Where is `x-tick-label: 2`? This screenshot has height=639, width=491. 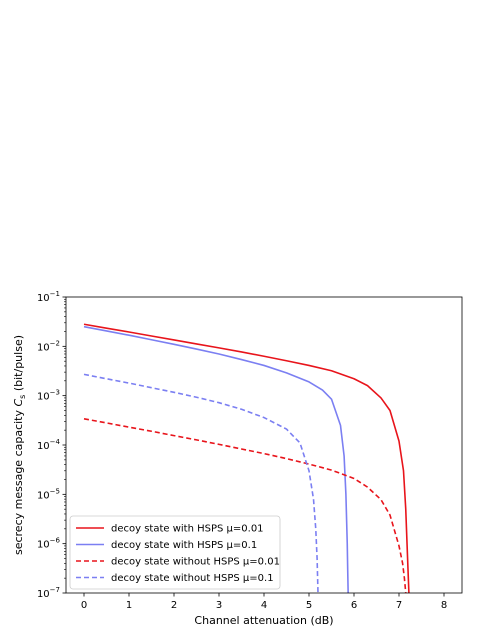 x-tick-label: 2 is located at coordinates (174, 605).